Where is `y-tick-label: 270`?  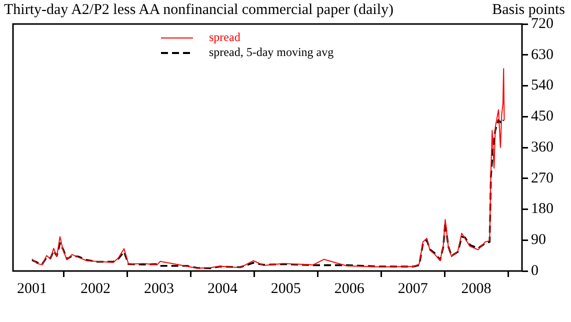
y-tick-label: 270 is located at coordinates (542, 178).